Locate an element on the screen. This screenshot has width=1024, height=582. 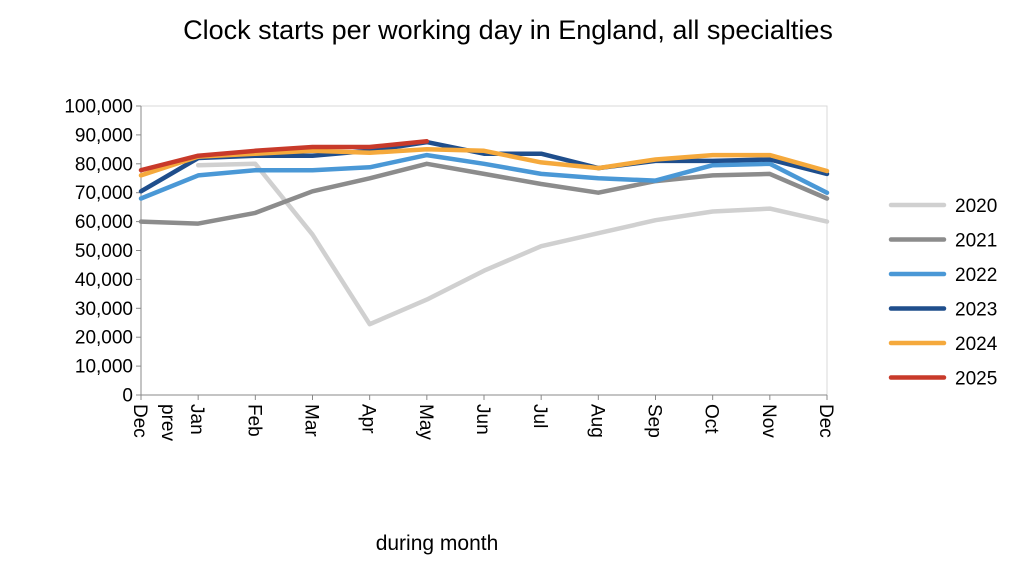
series-line-2021 is located at coordinates (484, 193).